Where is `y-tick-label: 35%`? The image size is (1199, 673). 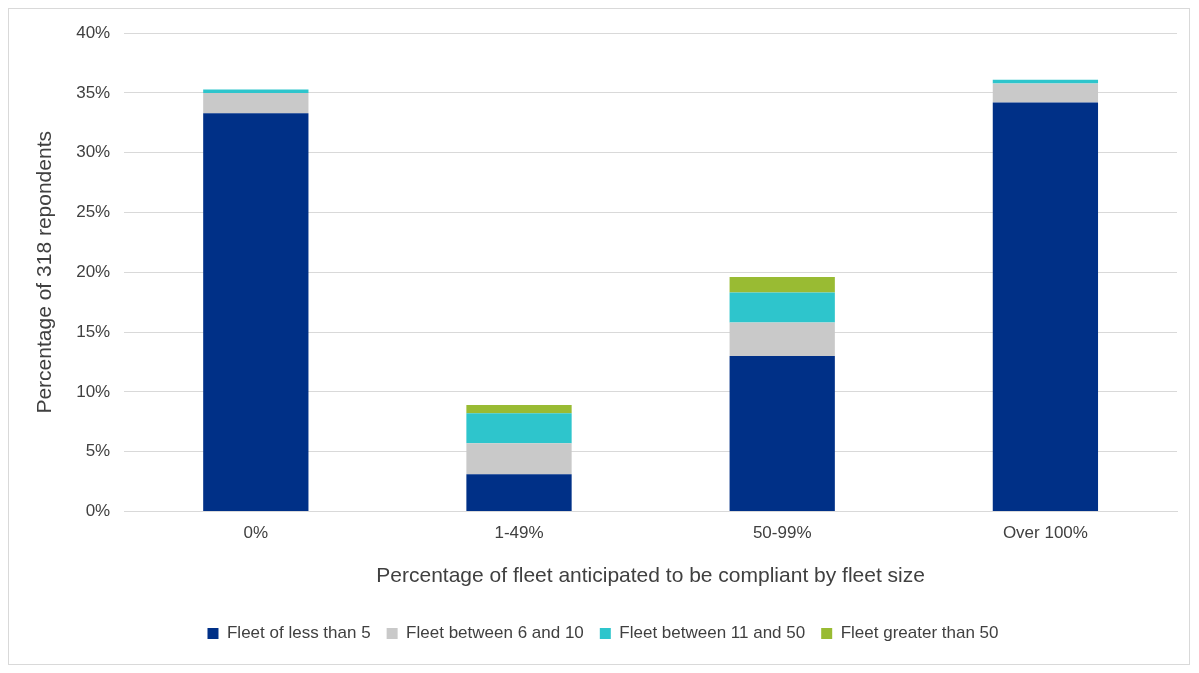
y-tick-label: 35% is located at coordinates (93, 92).